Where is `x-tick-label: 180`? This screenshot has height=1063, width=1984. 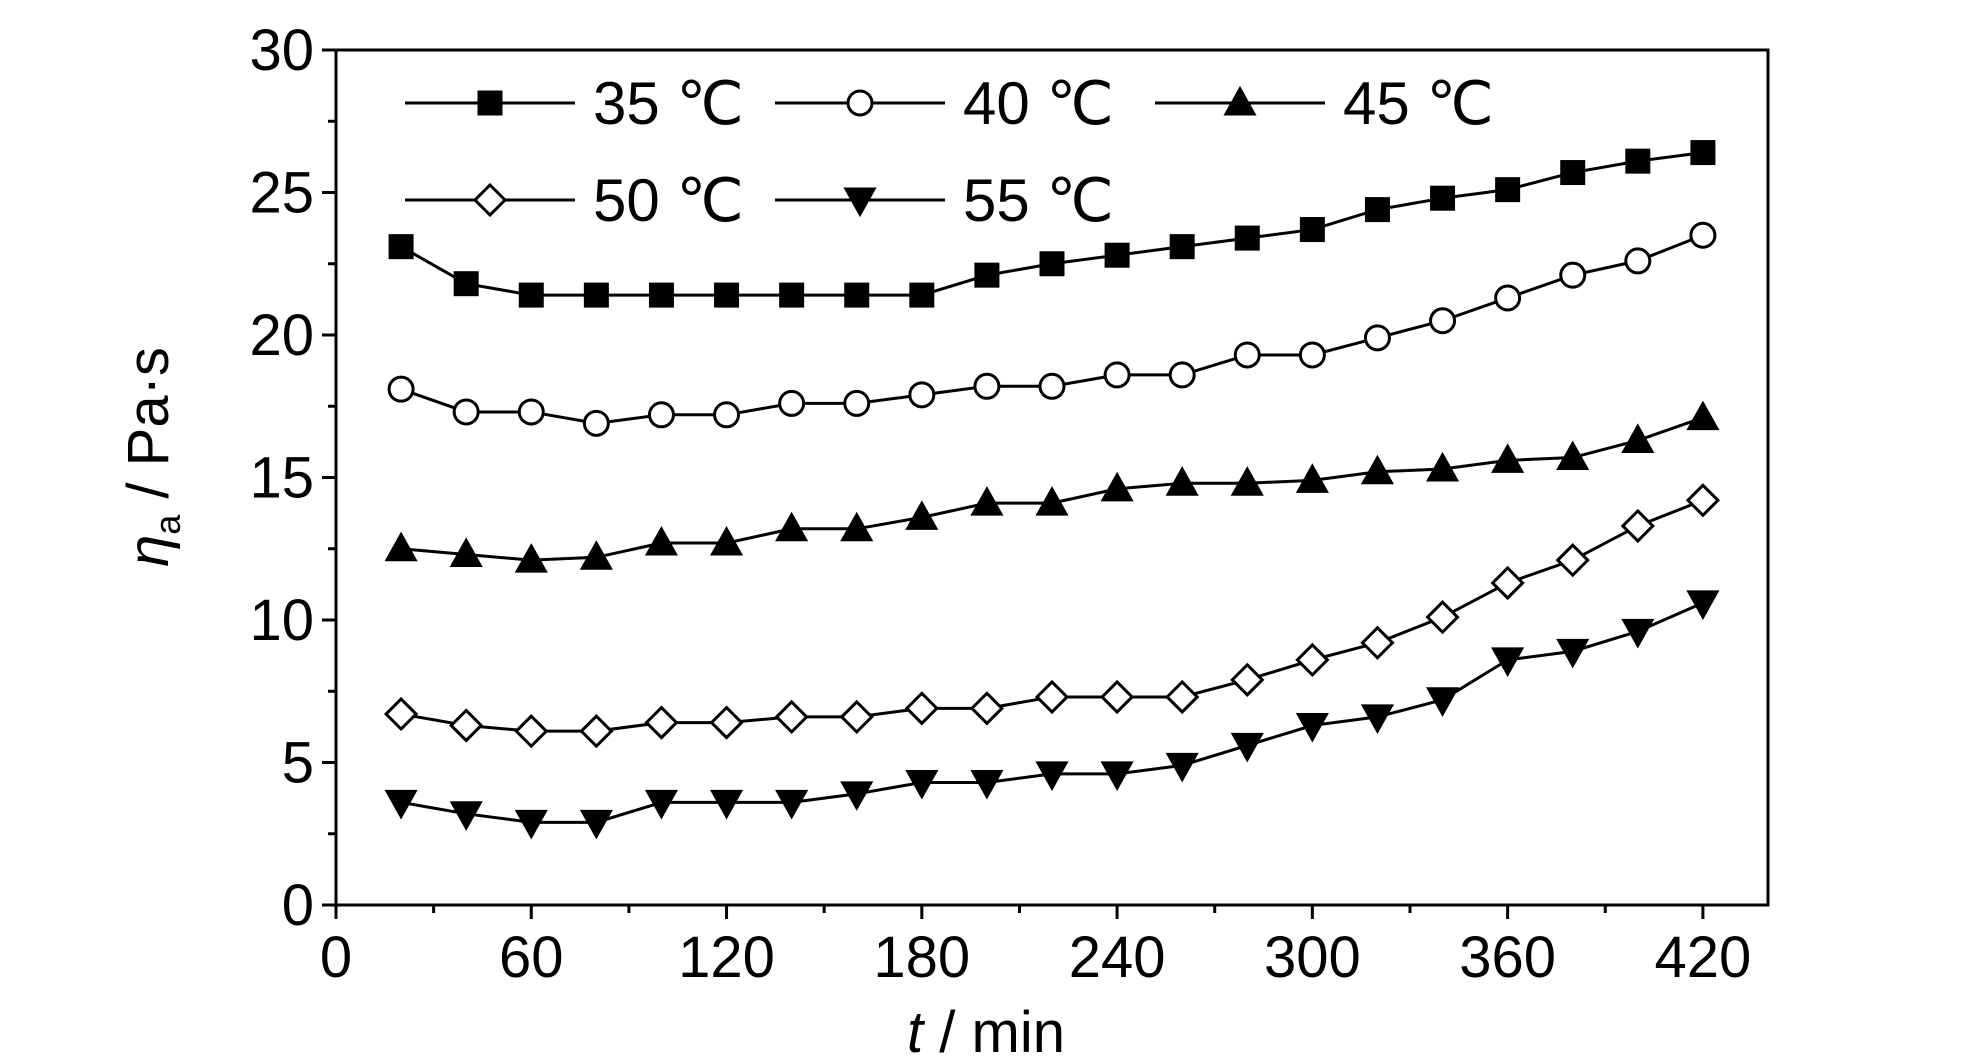 x-tick-label: 180 is located at coordinates (921, 957).